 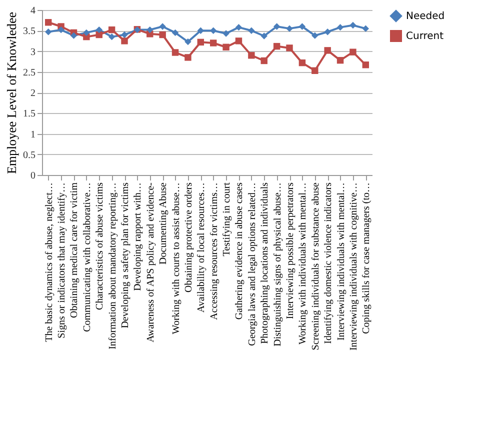 I want to click on x-tick-label: Awareness of APS policy and evidence-, so click(x=150, y=262).